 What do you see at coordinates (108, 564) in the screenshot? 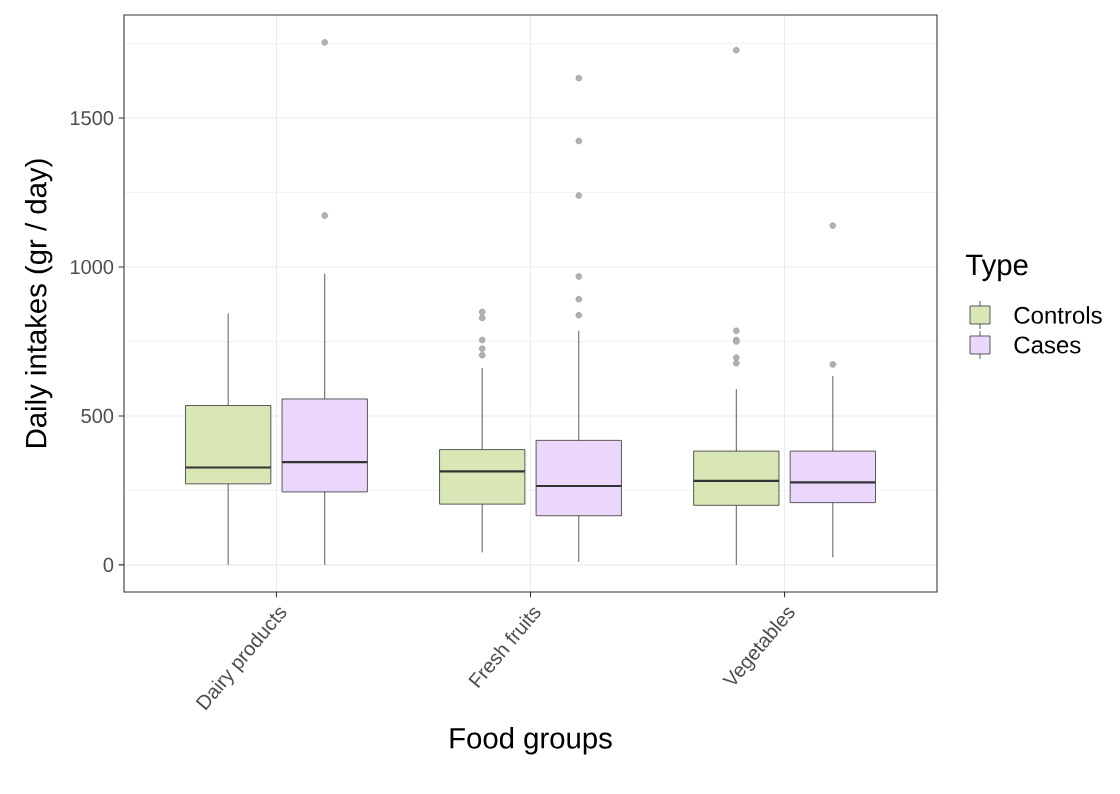
I see `y-tick-label: 0` at bounding box center [108, 564].